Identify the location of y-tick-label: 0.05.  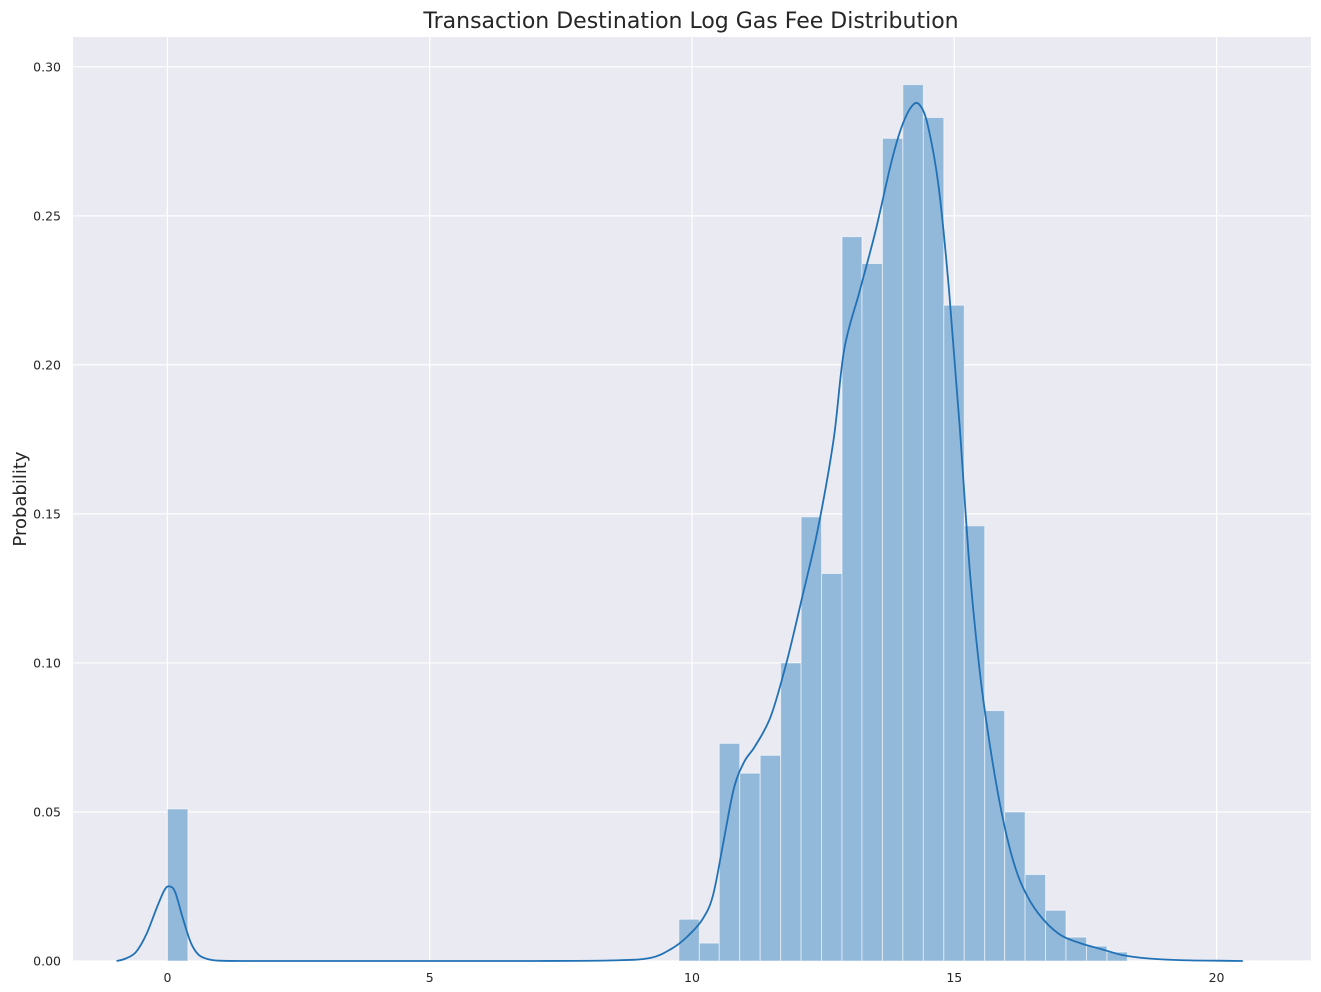
(47, 811).